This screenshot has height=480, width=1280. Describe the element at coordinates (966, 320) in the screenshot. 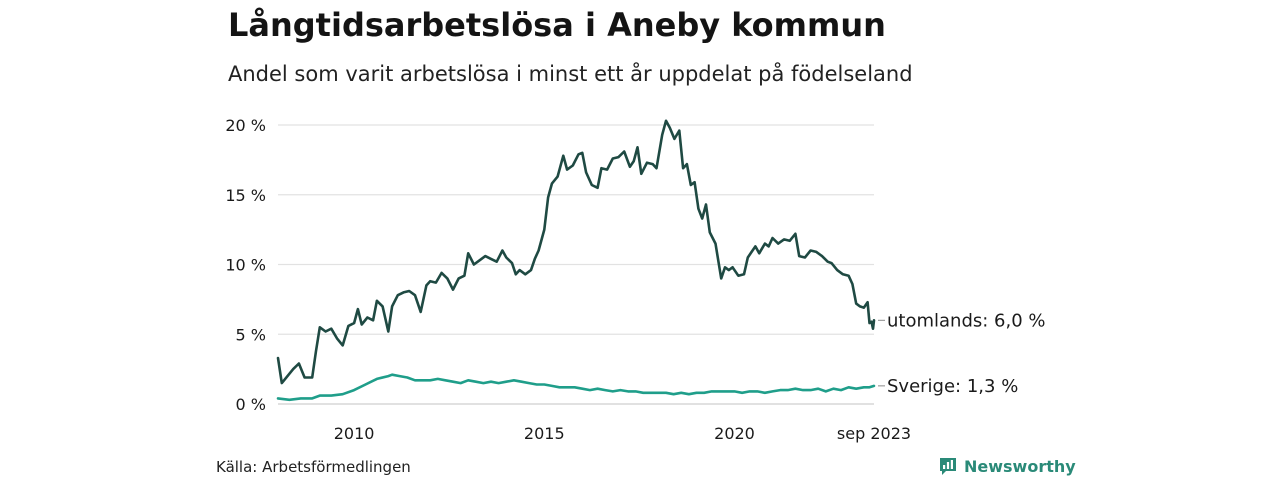

I see `series-end-label-utomlands: utomlands: 6,0 %` at that location.